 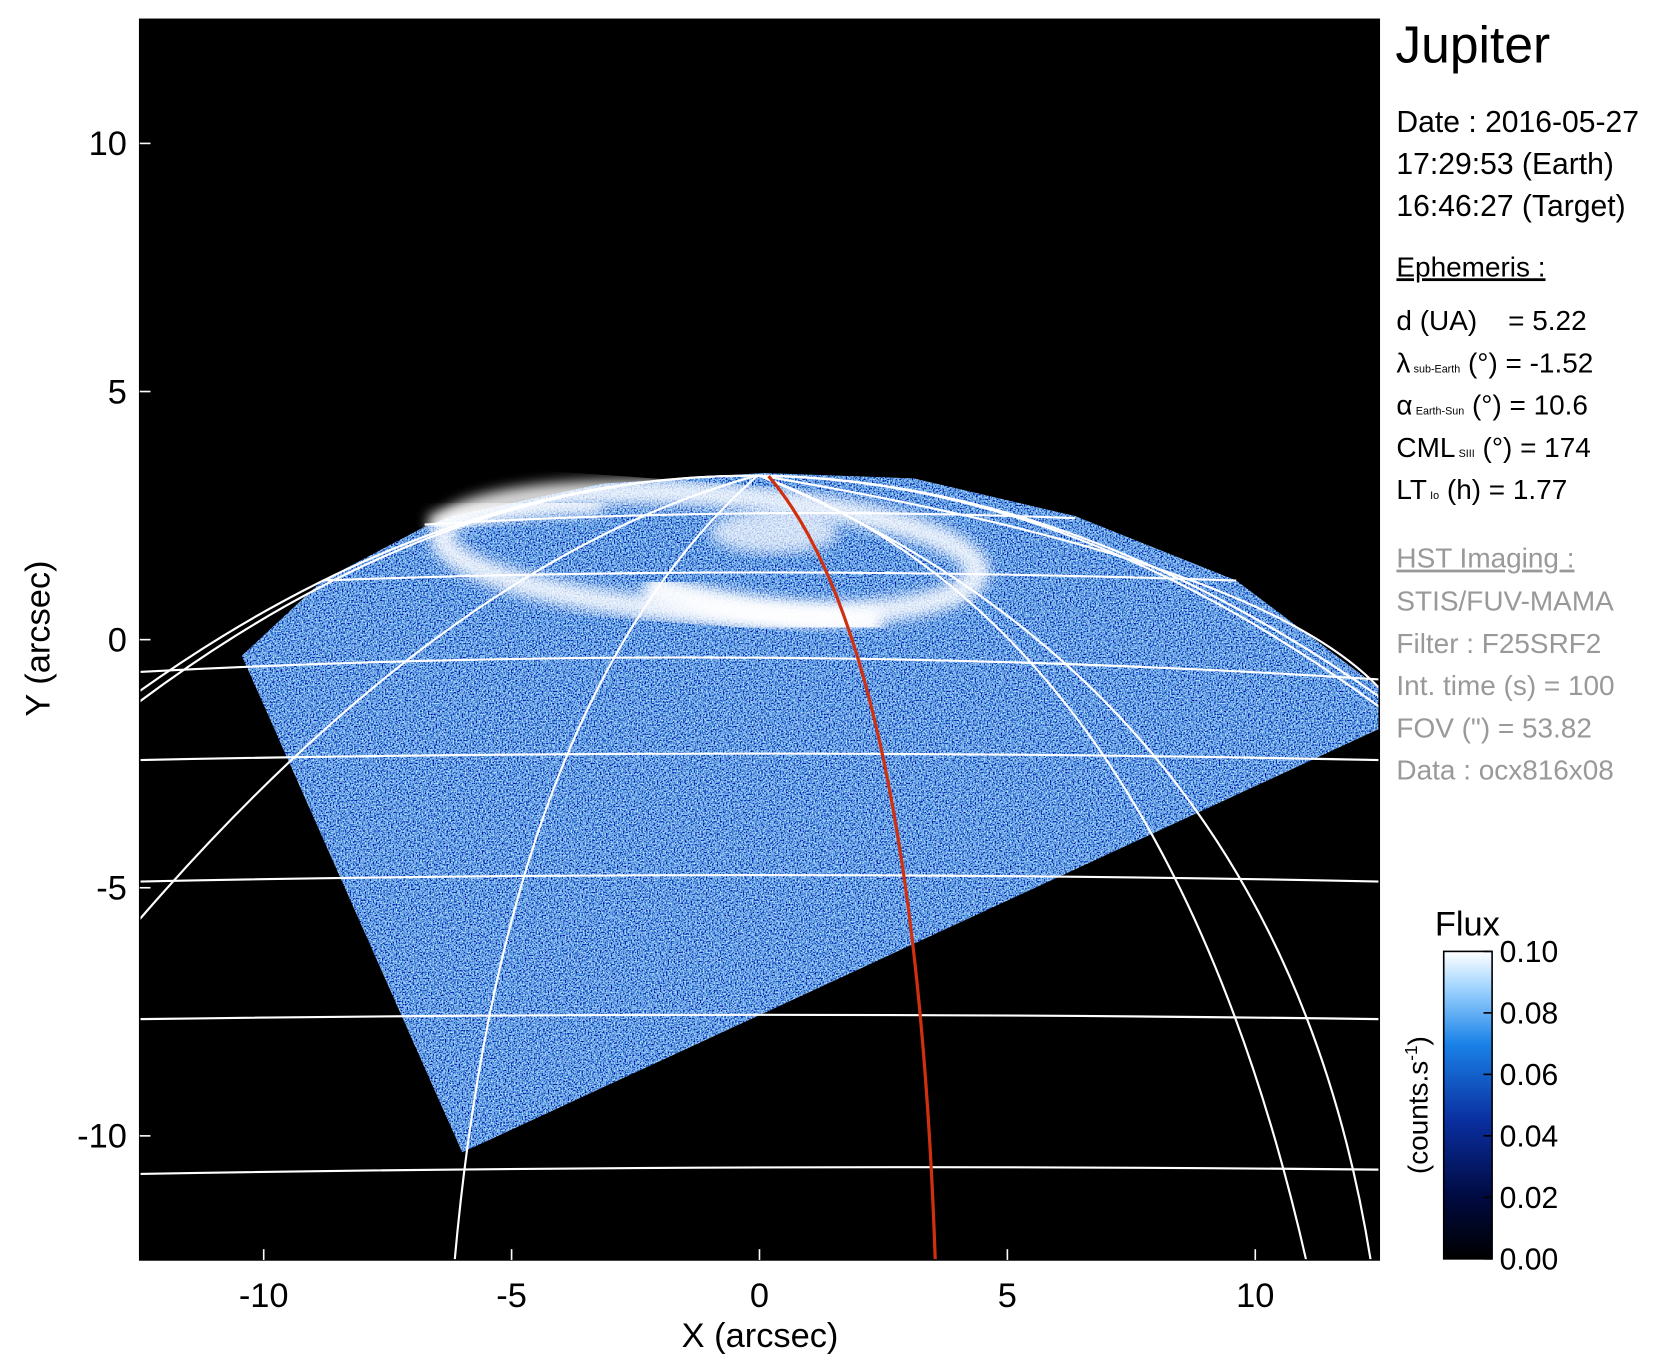 What do you see at coordinates (38, 639) in the screenshot?
I see `y-axis-label: Y (arcsec)` at bounding box center [38, 639].